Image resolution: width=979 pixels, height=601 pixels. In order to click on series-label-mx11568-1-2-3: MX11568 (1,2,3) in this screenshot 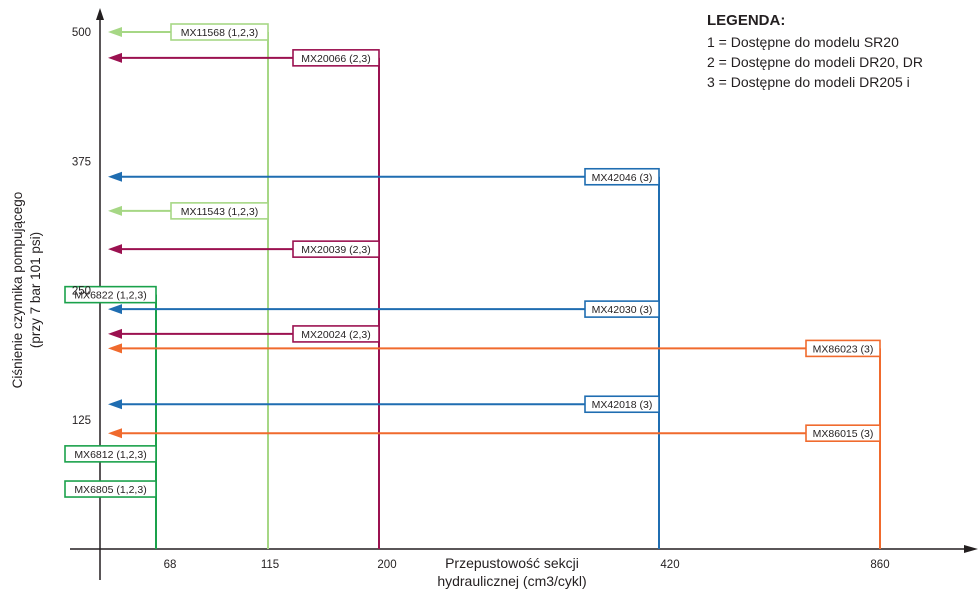, I will do `click(219, 33)`.